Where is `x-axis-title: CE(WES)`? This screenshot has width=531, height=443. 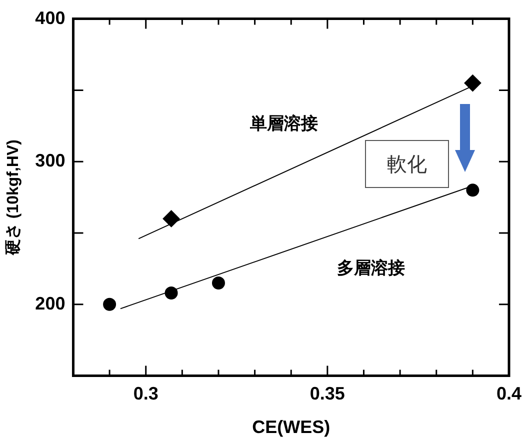 x-axis-title: CE(WES) is located at coordinates (291, 427).